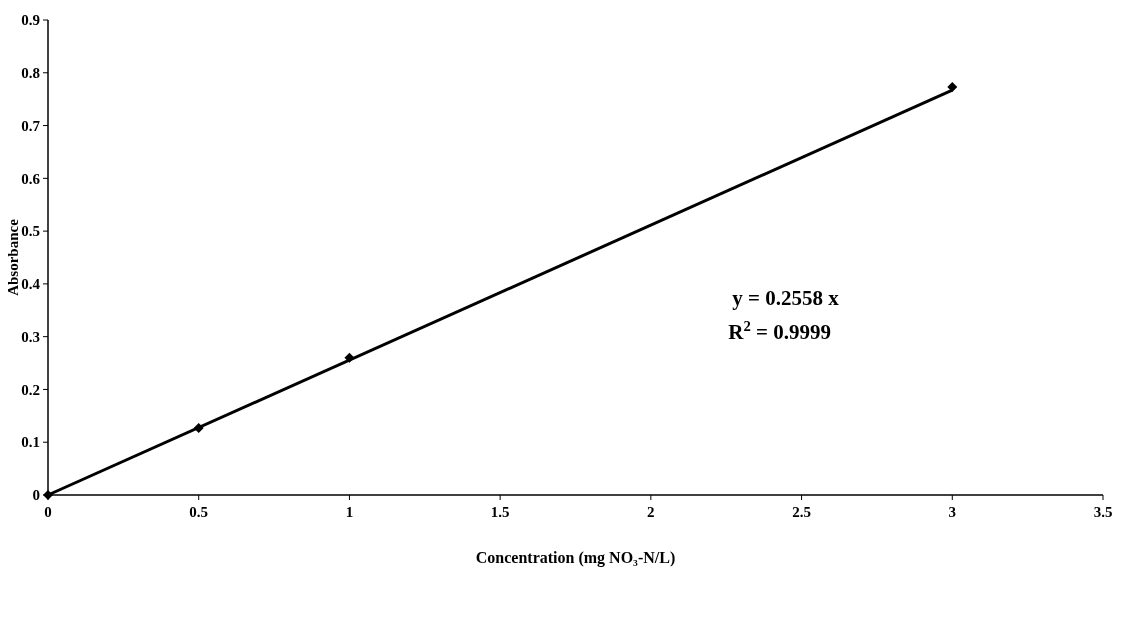 This screenshot has width=1135, height=633. What do you see at coordinates (13, 257) in the screenshot?
I see `y-axis-title: Absorbance` at bounding box center [13, 257].